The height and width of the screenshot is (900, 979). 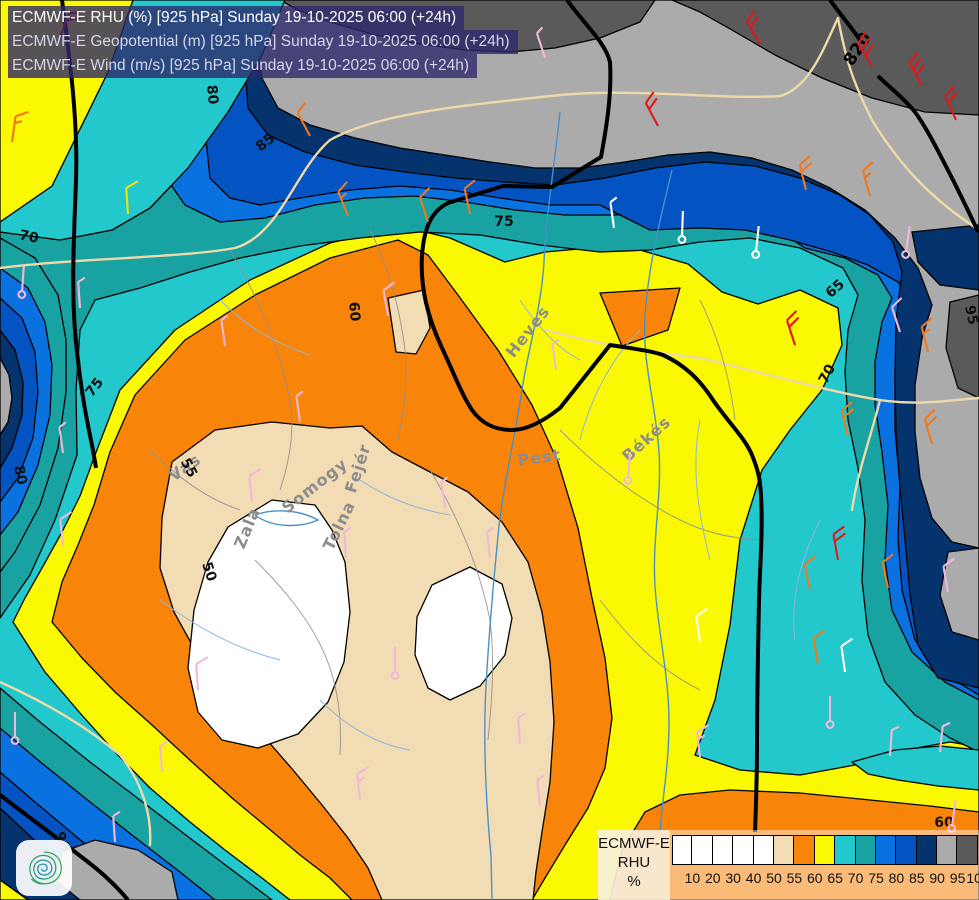 I want to click on legend-value: 80, so click(x=896, y=878).